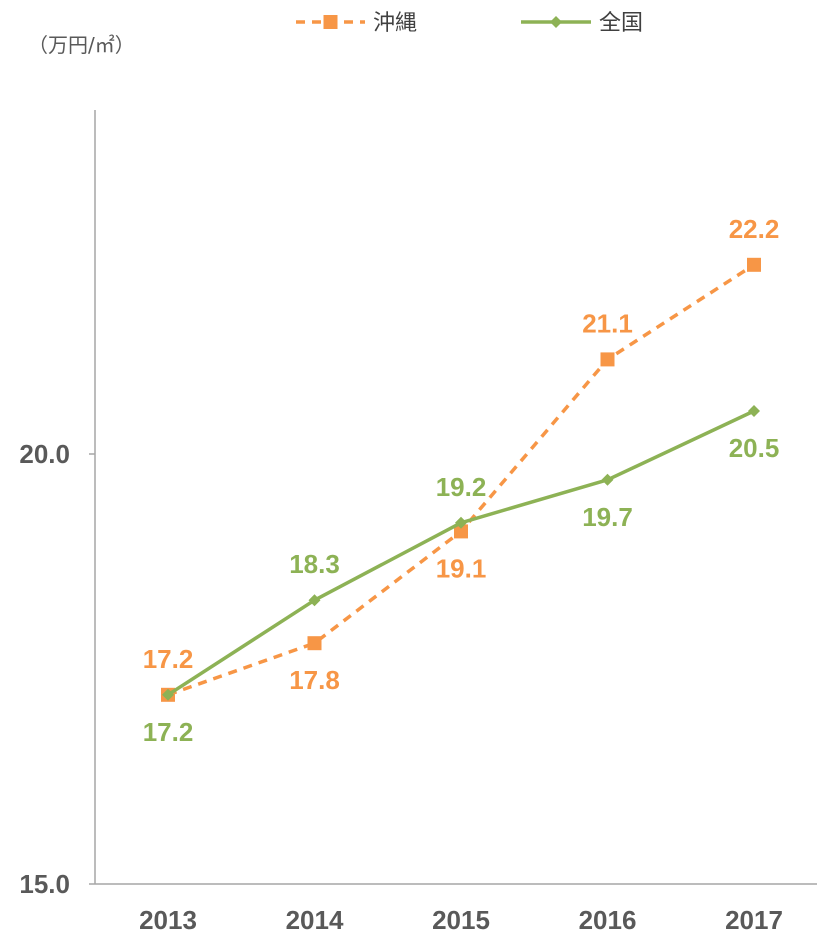 This screenshot has width=817, height=934. What do you see at coordinates (556, 22) in the screenshot?
I see `legend-marker-diamond` at bounding box center [556, 22].